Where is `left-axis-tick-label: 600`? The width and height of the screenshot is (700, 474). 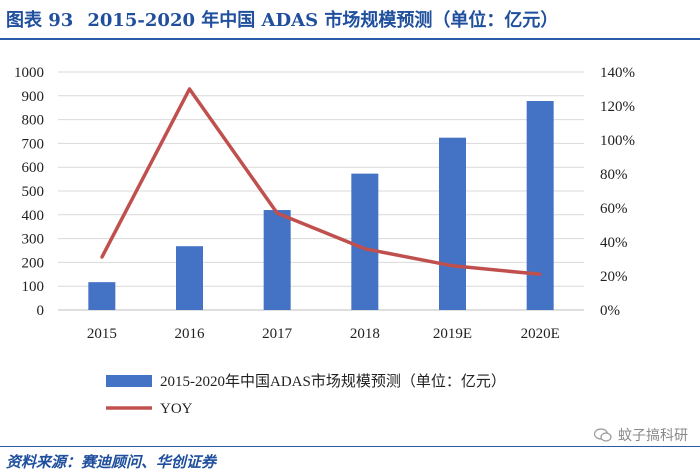 left-axis-tick-label: 600 is located at coordinates (33, 168).